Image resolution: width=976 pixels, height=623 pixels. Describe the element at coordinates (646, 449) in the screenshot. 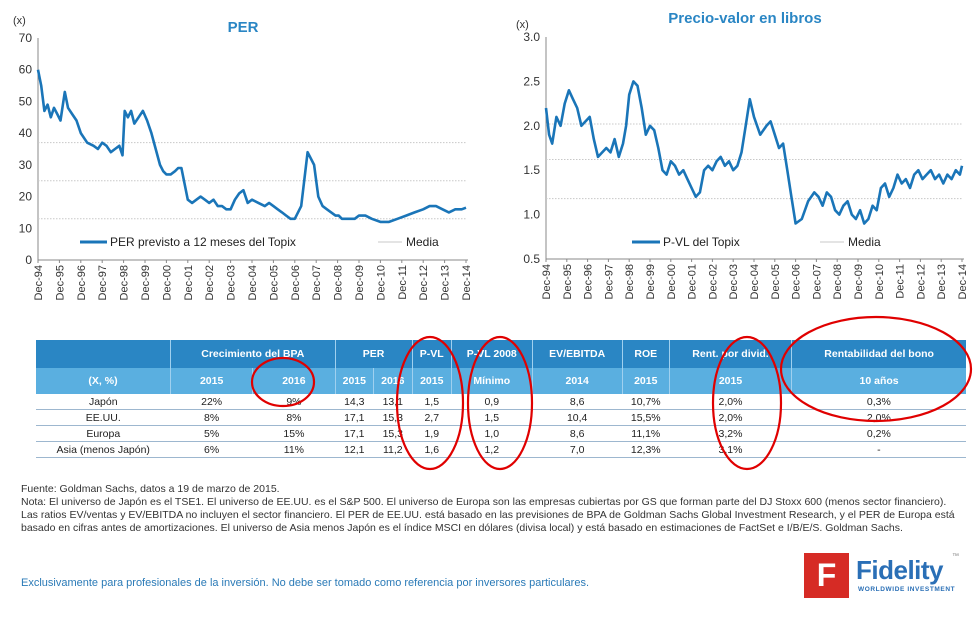

I see `table-cell: 12,3%` at that location.